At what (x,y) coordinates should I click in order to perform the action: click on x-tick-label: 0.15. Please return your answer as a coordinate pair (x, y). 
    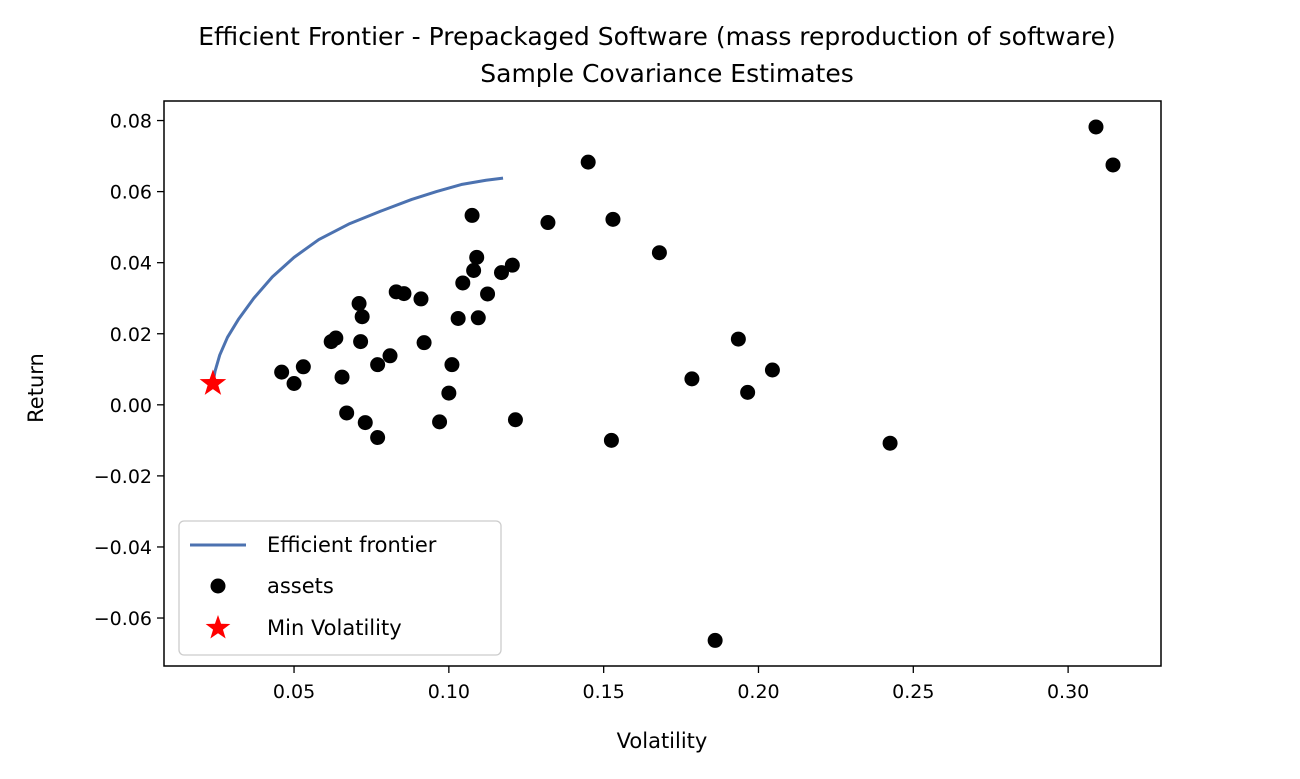
    Looking at the image, I should click on (604, 692).